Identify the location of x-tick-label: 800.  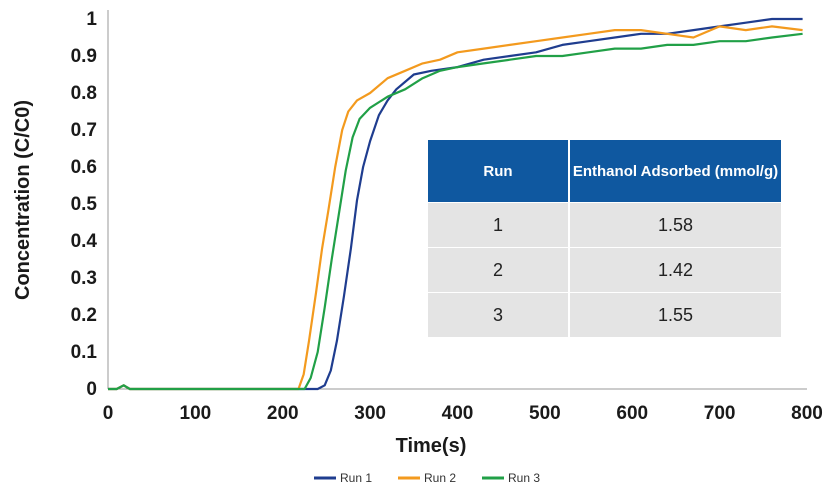
(807, 413).